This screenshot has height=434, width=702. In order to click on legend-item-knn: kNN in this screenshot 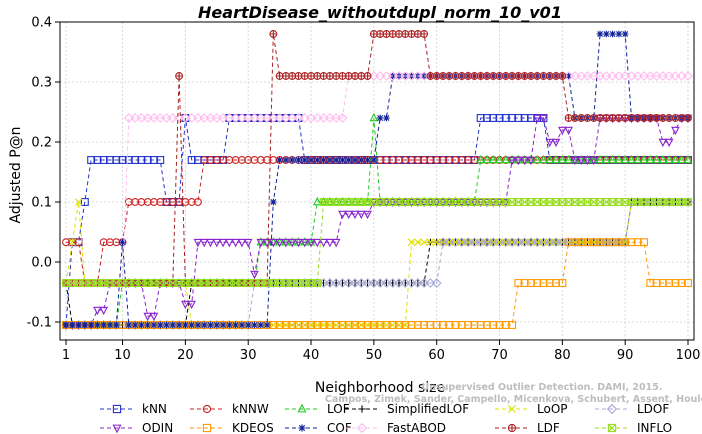, I will do `click(133, 409)`.